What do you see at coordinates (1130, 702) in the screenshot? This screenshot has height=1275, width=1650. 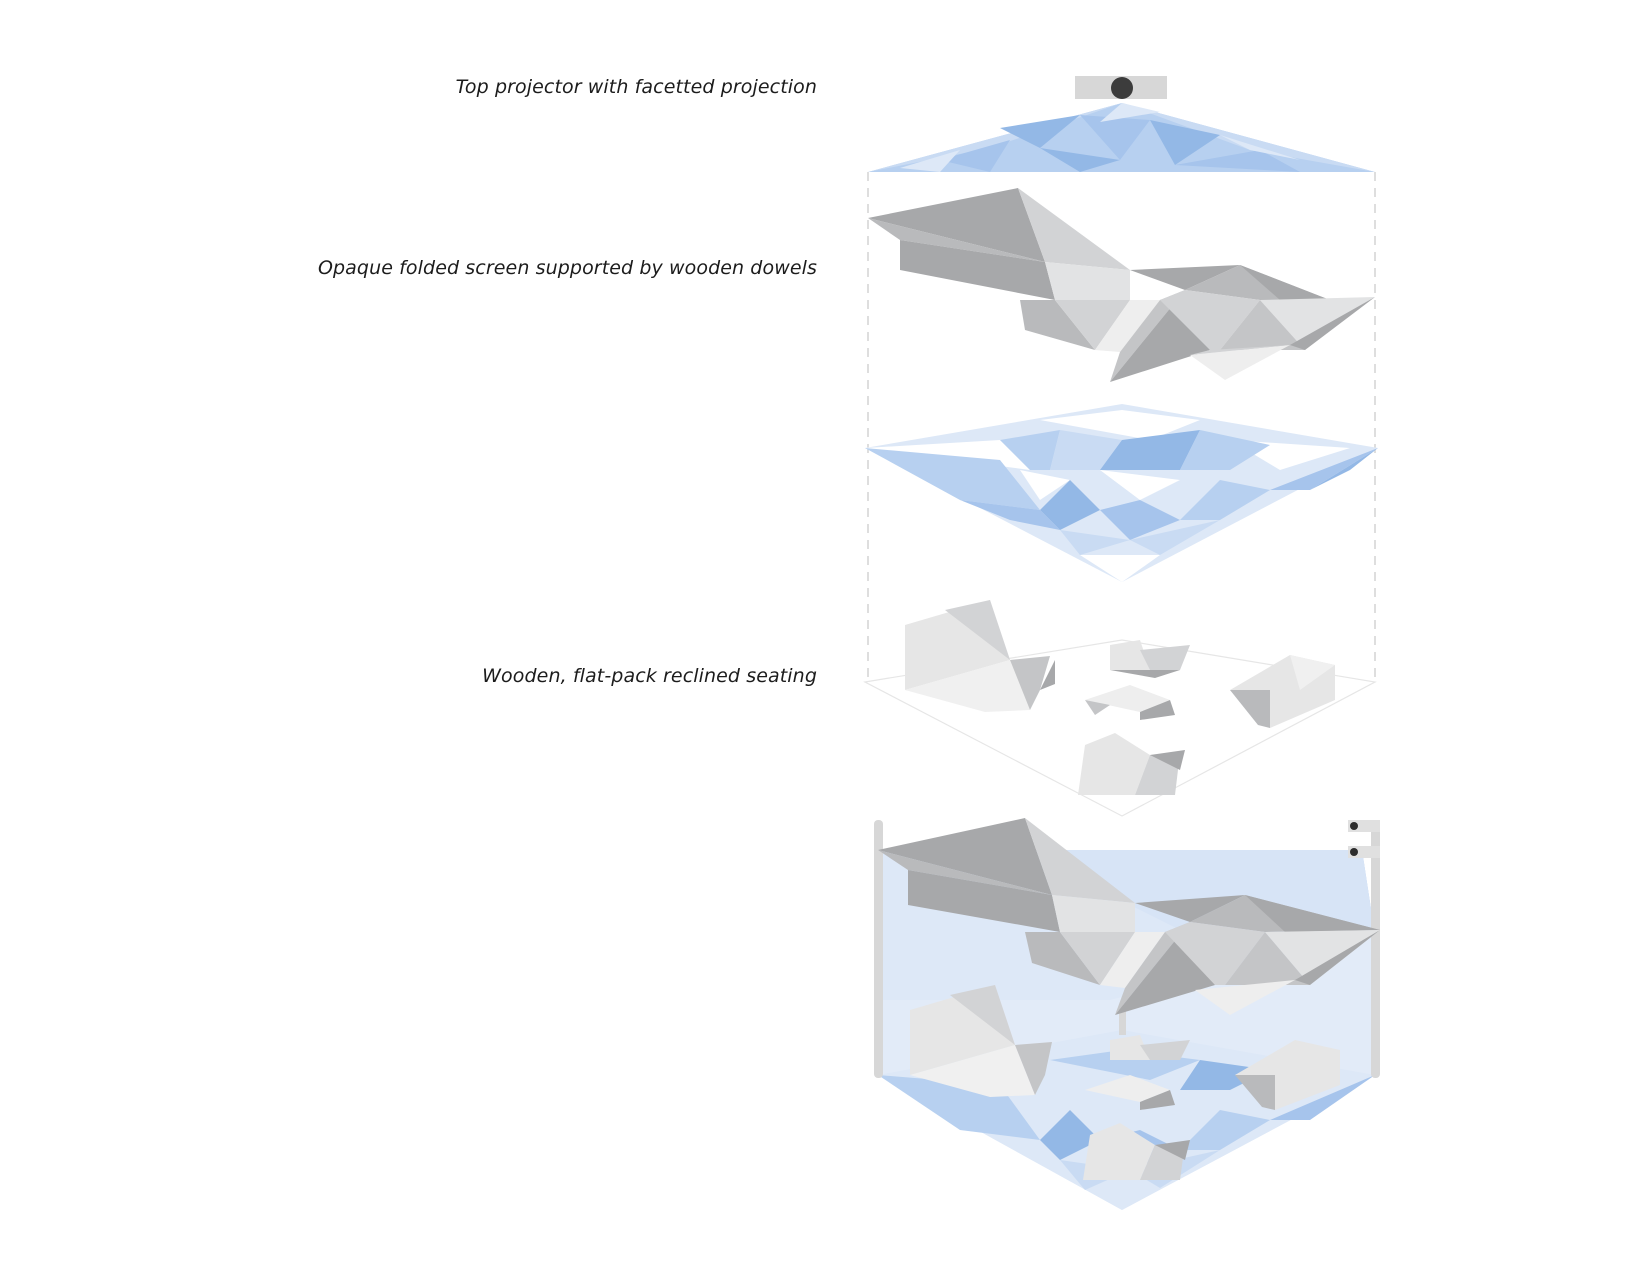 I see `seat-small-mid` at bounding box center [1130, 702].